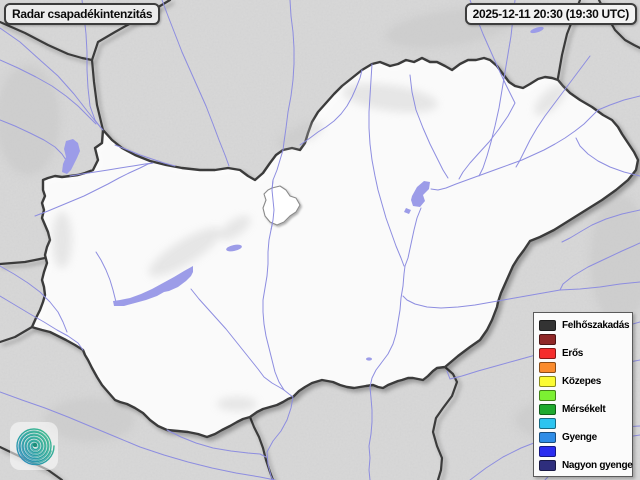 The width and height of the screenshot is (640, 480). I want to click on lake-velence, so click(234, 248).